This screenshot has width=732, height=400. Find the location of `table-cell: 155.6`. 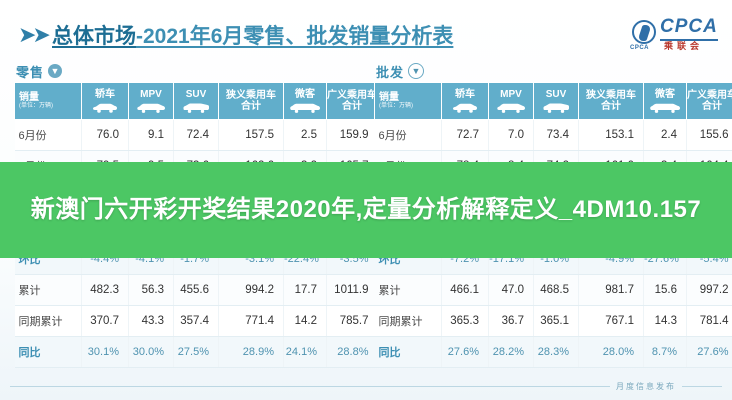

table-cell: 155.6 is located at coordinates (709, 135).